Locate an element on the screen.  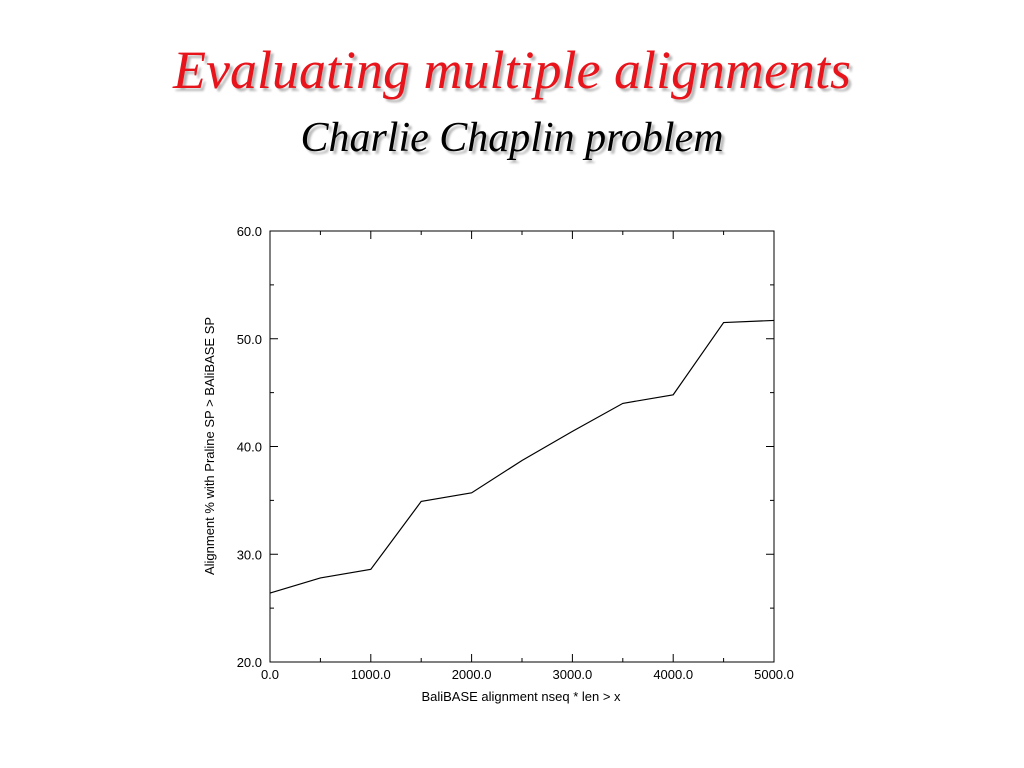
y-tick-label: 60.0 is located at coordinates (249, 231).